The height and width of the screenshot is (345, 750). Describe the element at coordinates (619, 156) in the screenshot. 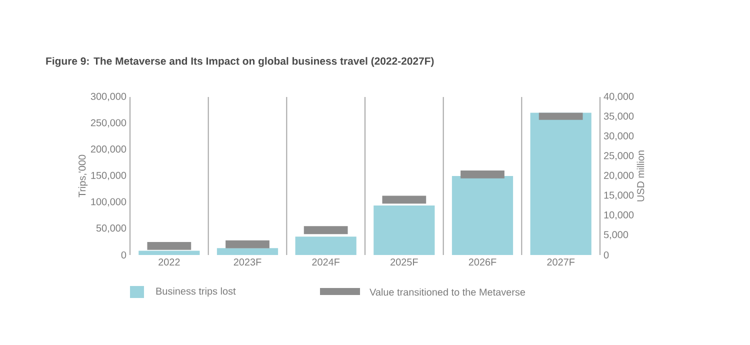

I see `y2-tick-label: 25,000` at that location.